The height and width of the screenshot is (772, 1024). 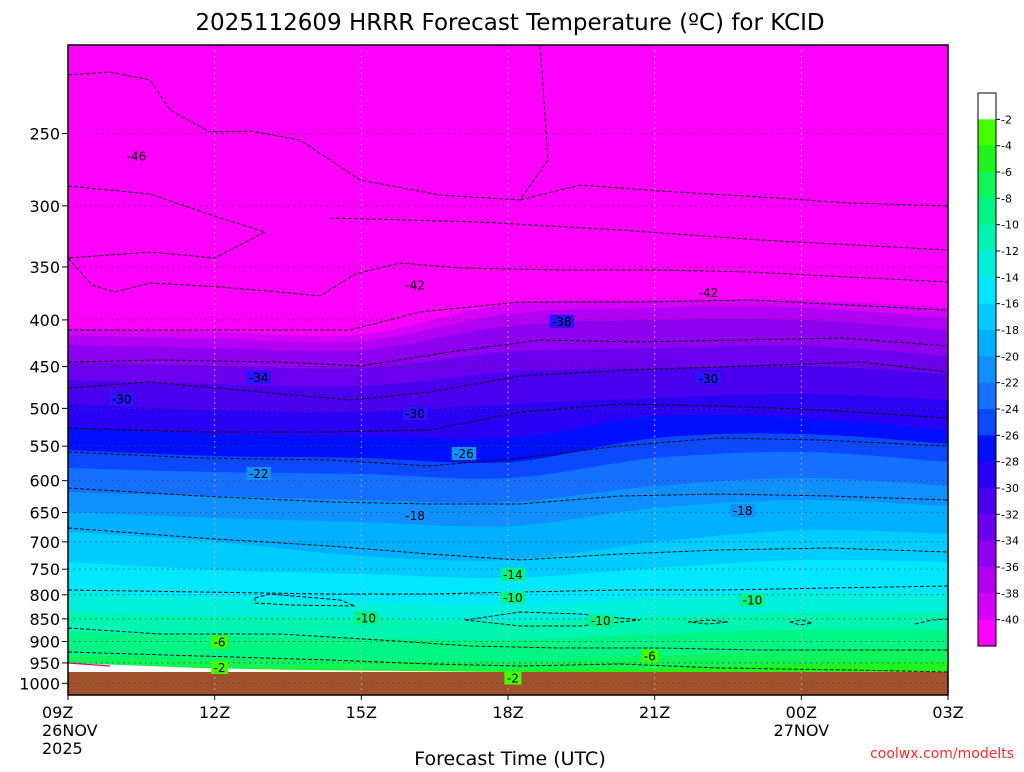 What do you see at coordinates (57, 712) in the screenshot?
I see `x-tick-label: 09Z` at bounding box center [57, 712].